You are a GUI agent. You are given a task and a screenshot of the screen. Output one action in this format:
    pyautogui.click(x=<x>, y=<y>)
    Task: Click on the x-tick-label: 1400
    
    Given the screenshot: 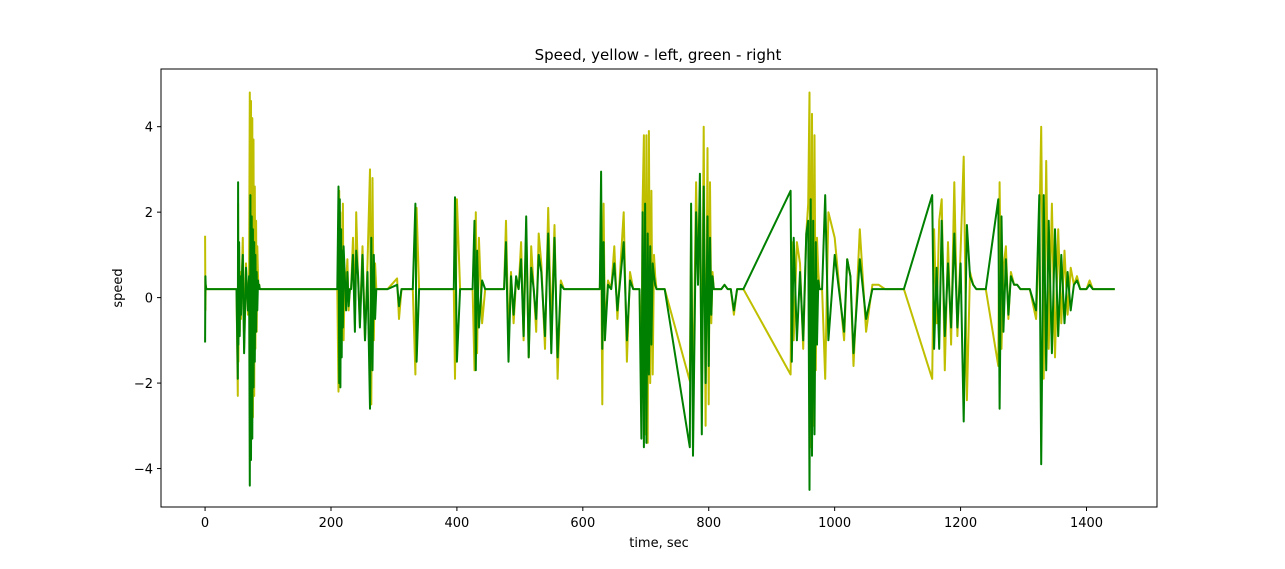 What is the action you would take?
    pyautogui.click(x=1086, y=523)
    